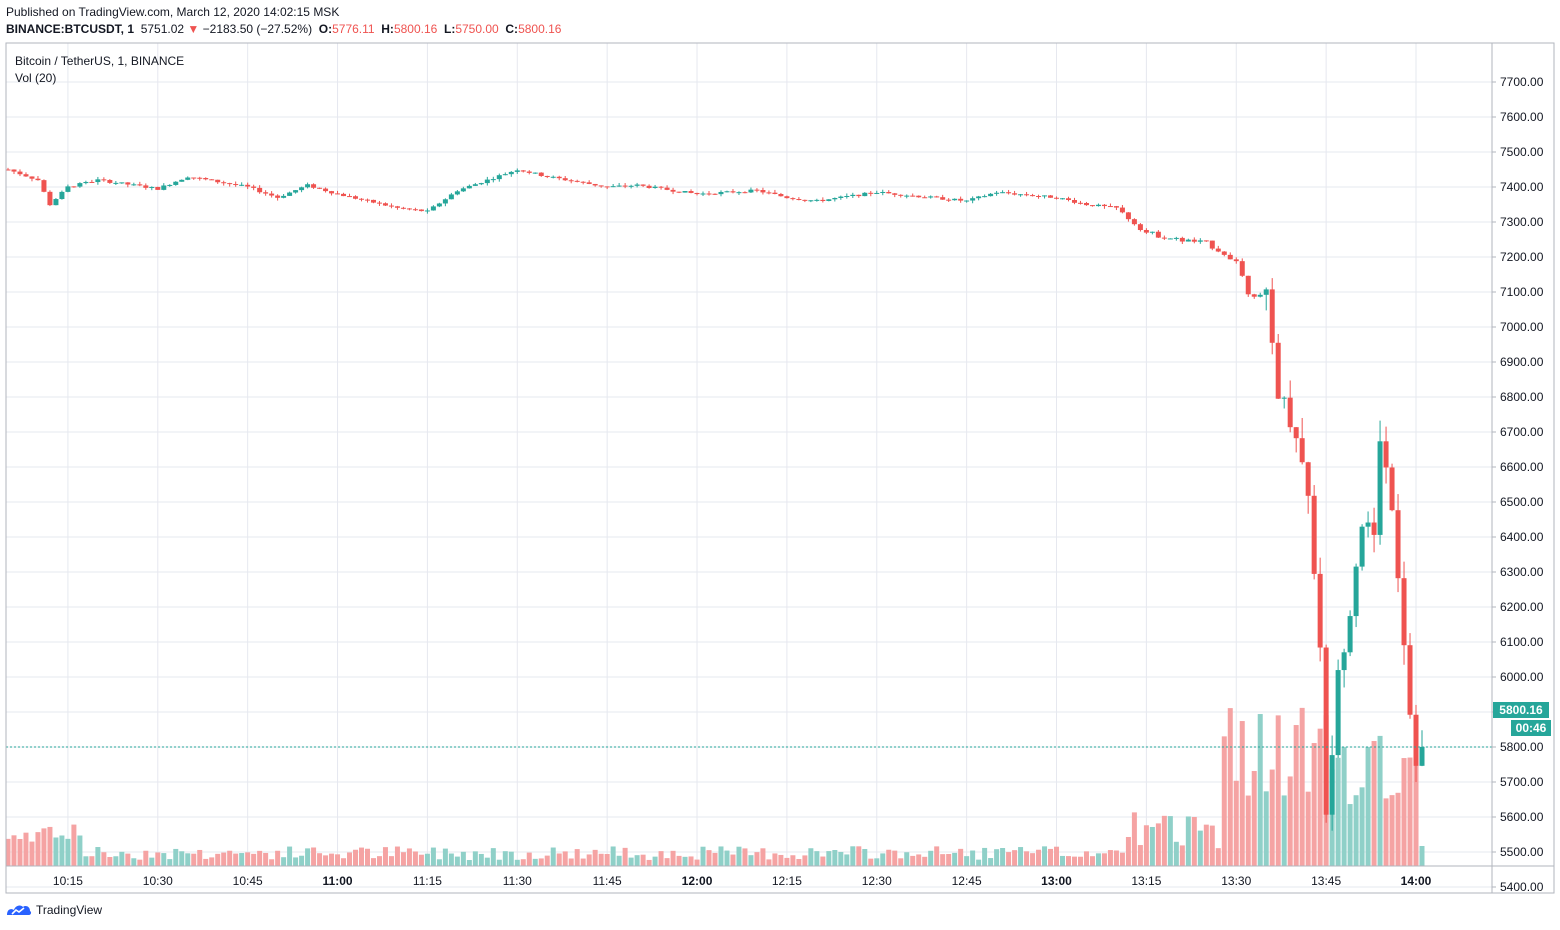  What do you see at coordinates (69, 910) in the screenshot?
I see `footer-brand-label: TradingView` at bounding box center [69, 910].